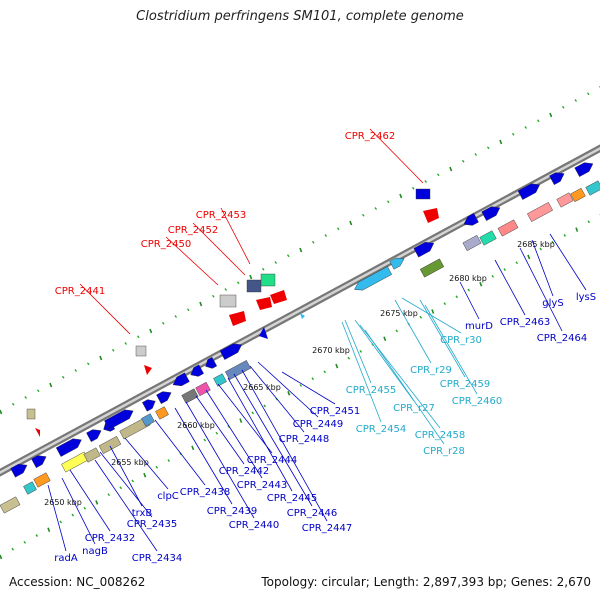  Describe the element at coordinates (63, 502) in the screenshot. I see `tick-label: 2650 kbp` at that location.